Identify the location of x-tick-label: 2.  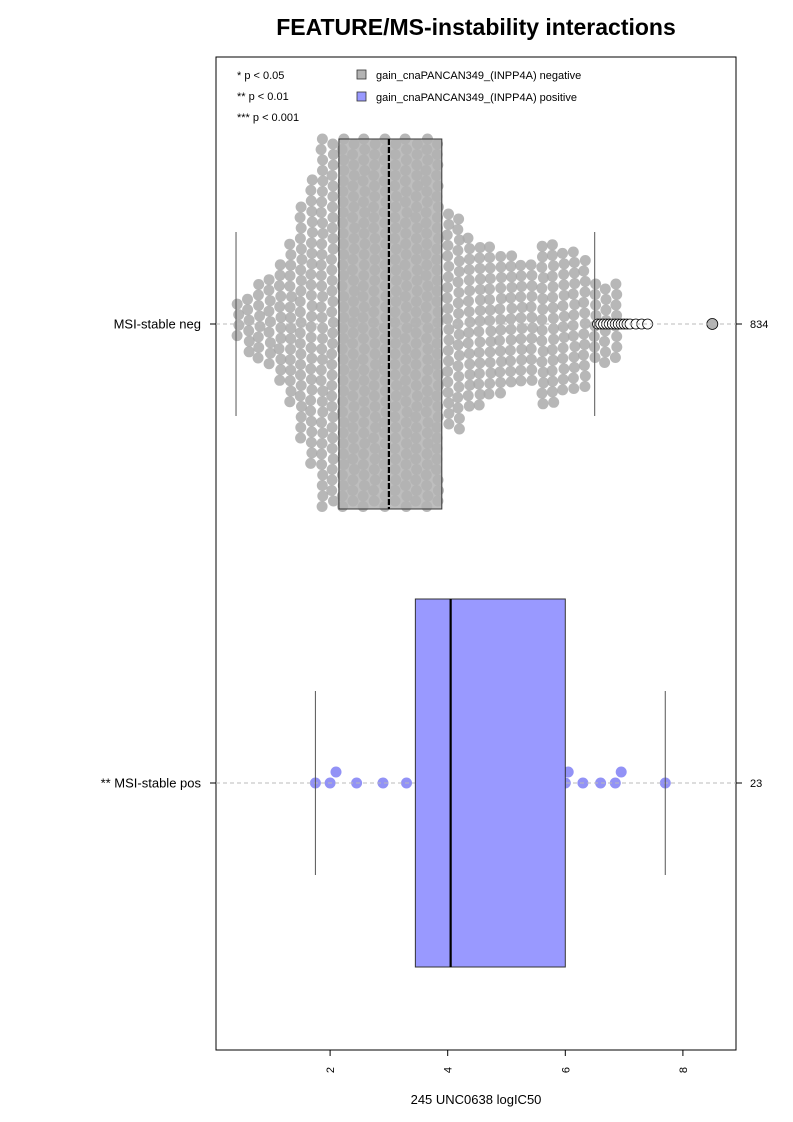
(331, 1070).